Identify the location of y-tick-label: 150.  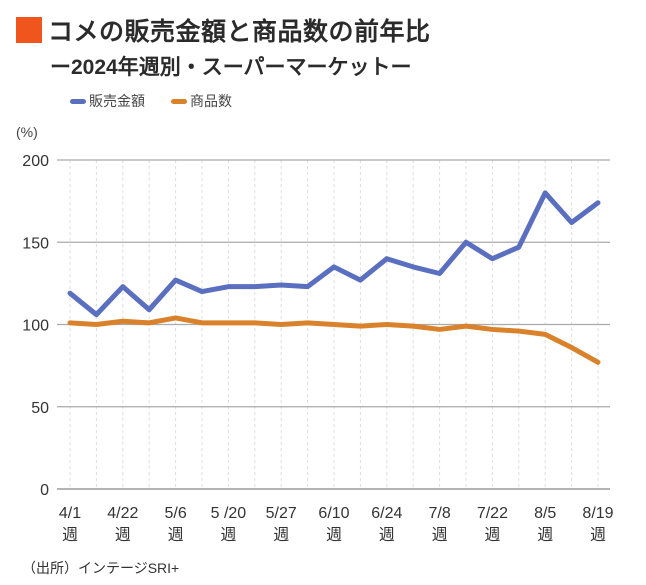
(35, 243).